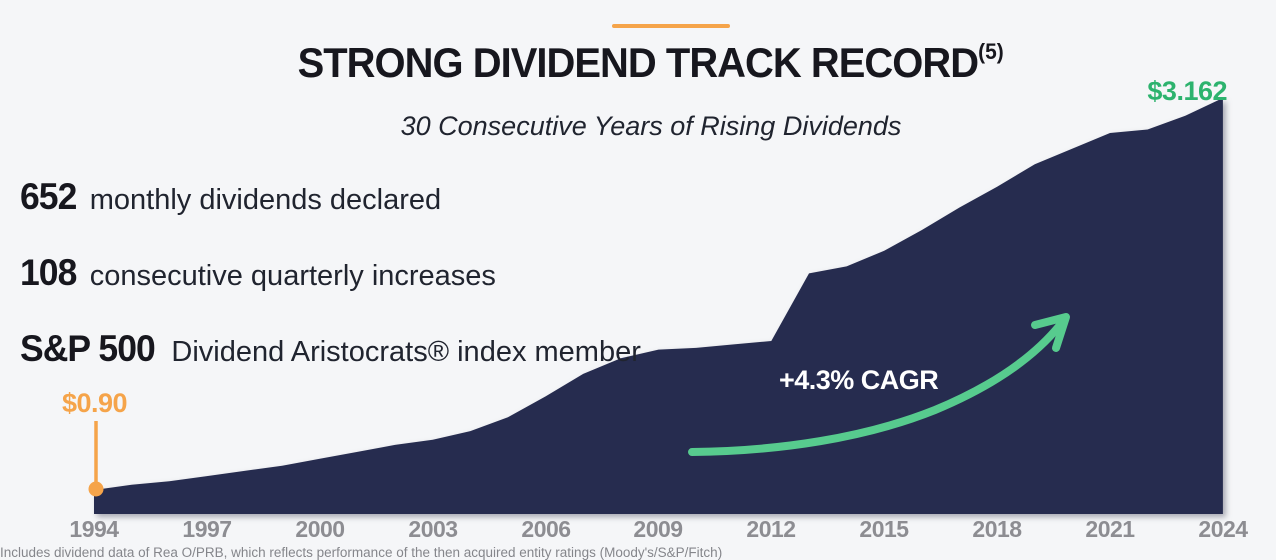  Describe the element at coordinates (1050, 332) in the screenshot. I see `growth-arrow-head` at that location.